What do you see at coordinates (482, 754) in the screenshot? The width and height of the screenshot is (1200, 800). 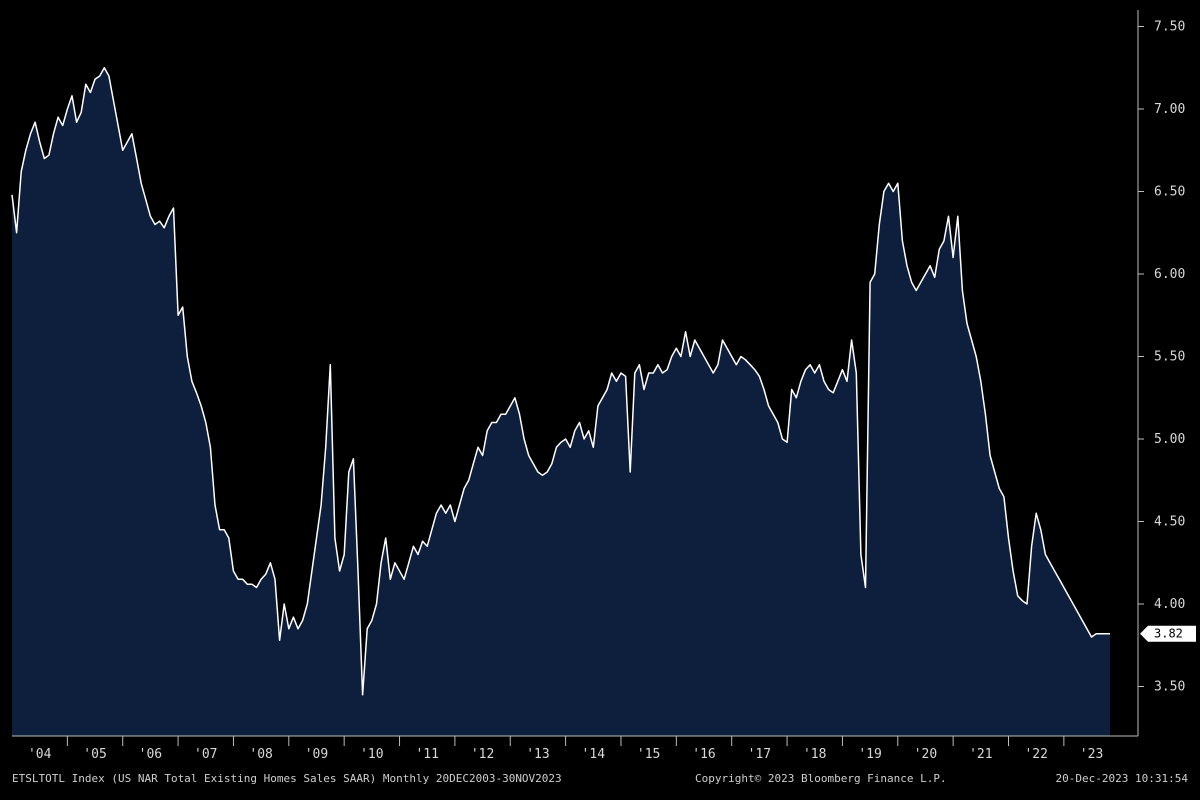 I see `x-tick-label: '12` at bounding box center [482, 754].